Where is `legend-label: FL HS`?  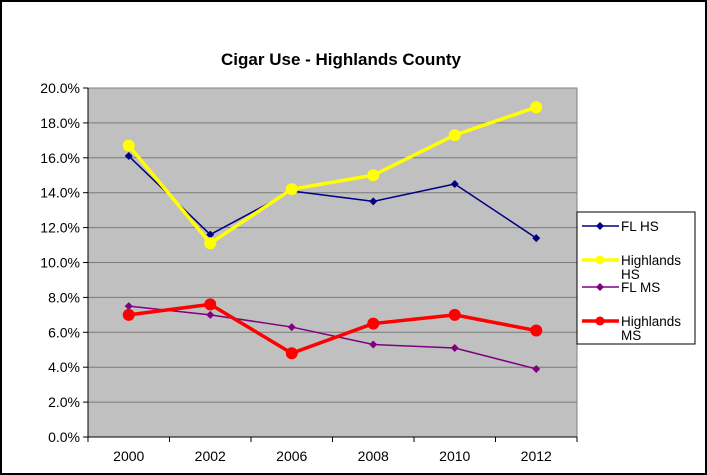
legend-label: FL HS is located at coordinates (640, 226).